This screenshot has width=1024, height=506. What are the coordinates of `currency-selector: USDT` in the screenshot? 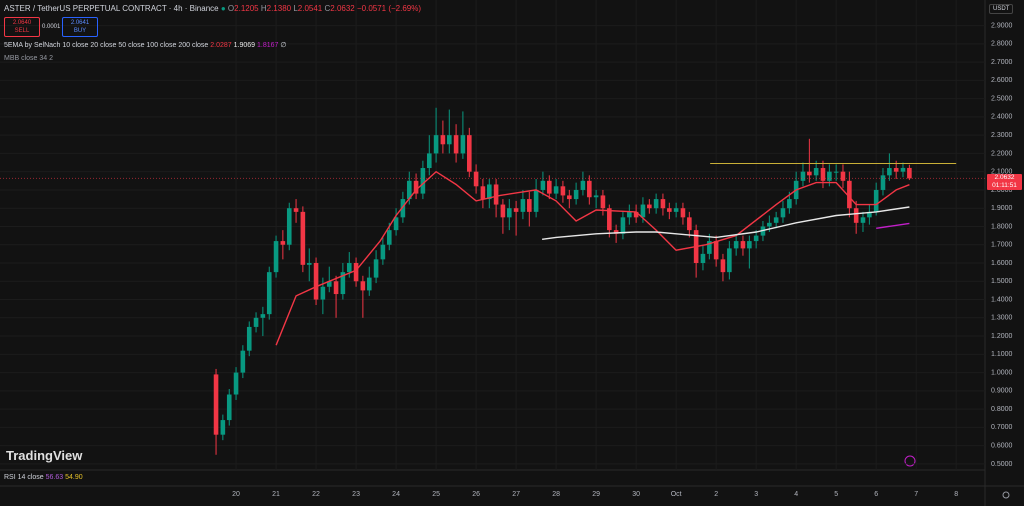 It's located at (1001, 9).